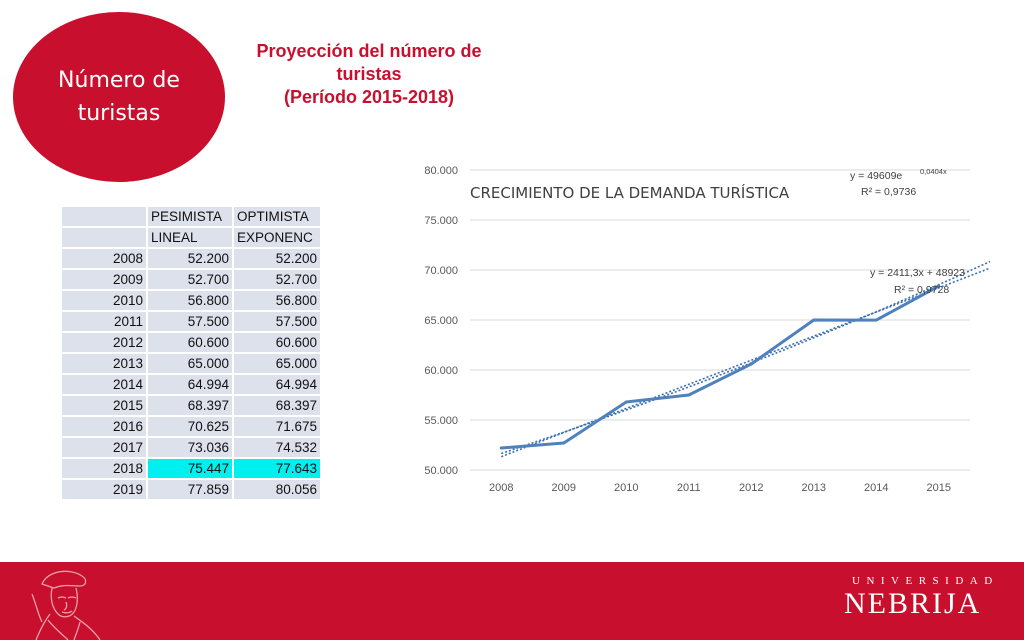  Describe the element at coordinates (888, 192) in the screenshot. I see `exp-r2-label: R² = 0,9736` at that location.